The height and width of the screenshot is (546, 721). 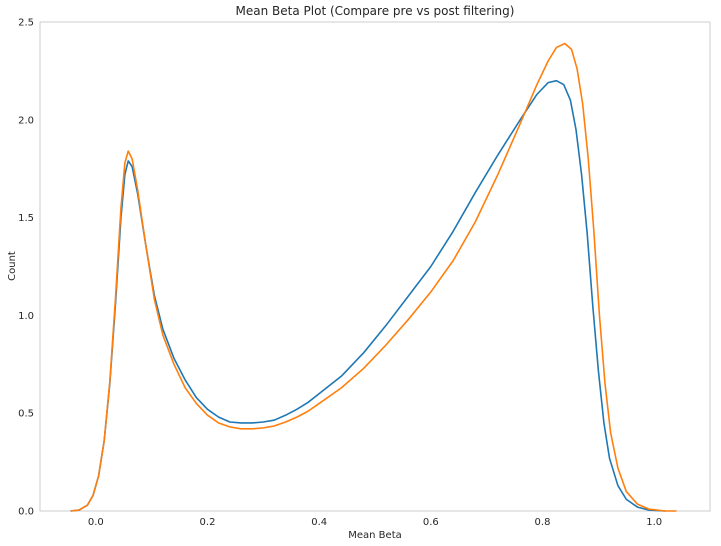 I want to click on y-tick-label: 2.5, so click(x=26, y=23).